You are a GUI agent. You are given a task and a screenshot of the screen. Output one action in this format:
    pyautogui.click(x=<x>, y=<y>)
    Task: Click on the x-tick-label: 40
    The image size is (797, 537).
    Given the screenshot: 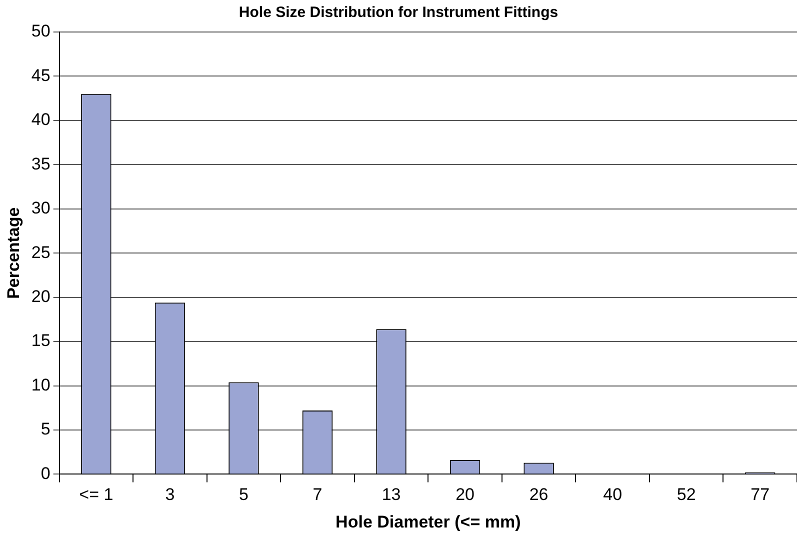 What is the action you would take?
    pyautogui.click(x=612, y=494)
    